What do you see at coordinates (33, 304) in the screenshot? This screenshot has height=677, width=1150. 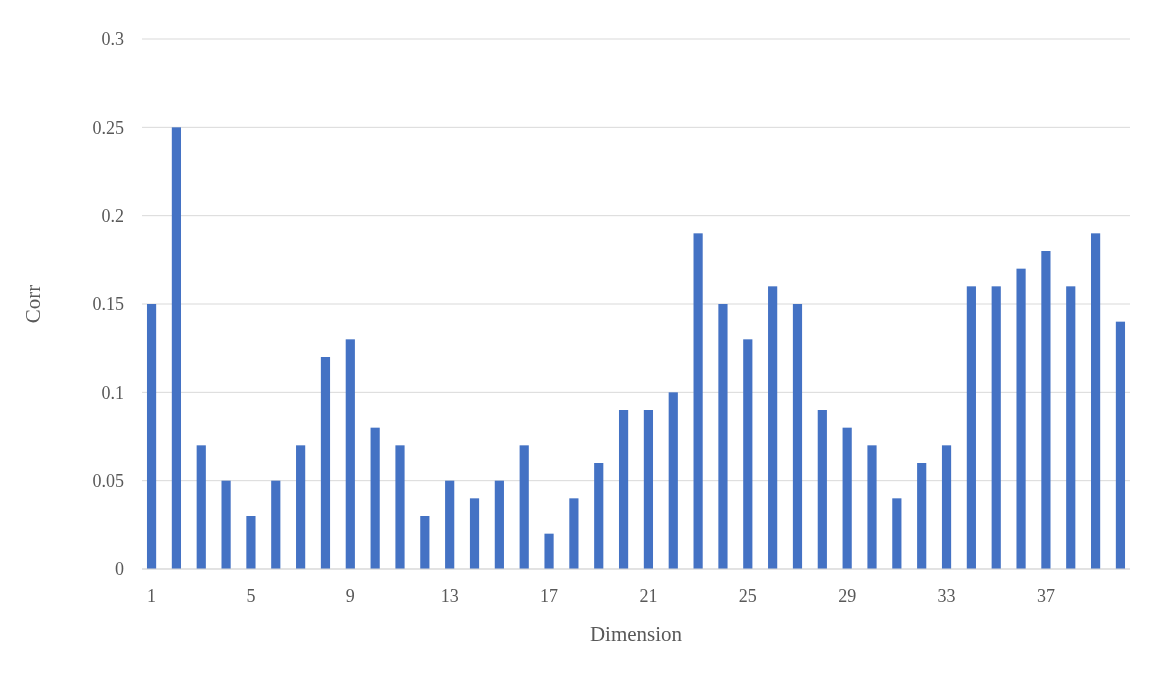 I see `y-axis-title: Corr` at bounding box center [33, 304].